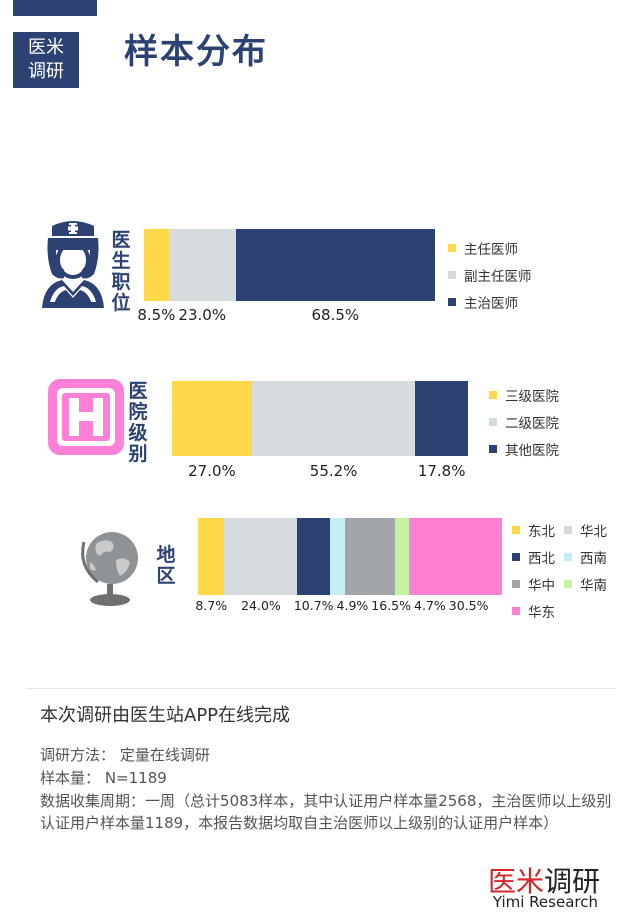 This screenshot has width=640, height=924. Describe the element at coordinates (286, 316) in the screenshot. I see `chart1-percent-labels: 8.5% 23.0% 68.5%` at that location.